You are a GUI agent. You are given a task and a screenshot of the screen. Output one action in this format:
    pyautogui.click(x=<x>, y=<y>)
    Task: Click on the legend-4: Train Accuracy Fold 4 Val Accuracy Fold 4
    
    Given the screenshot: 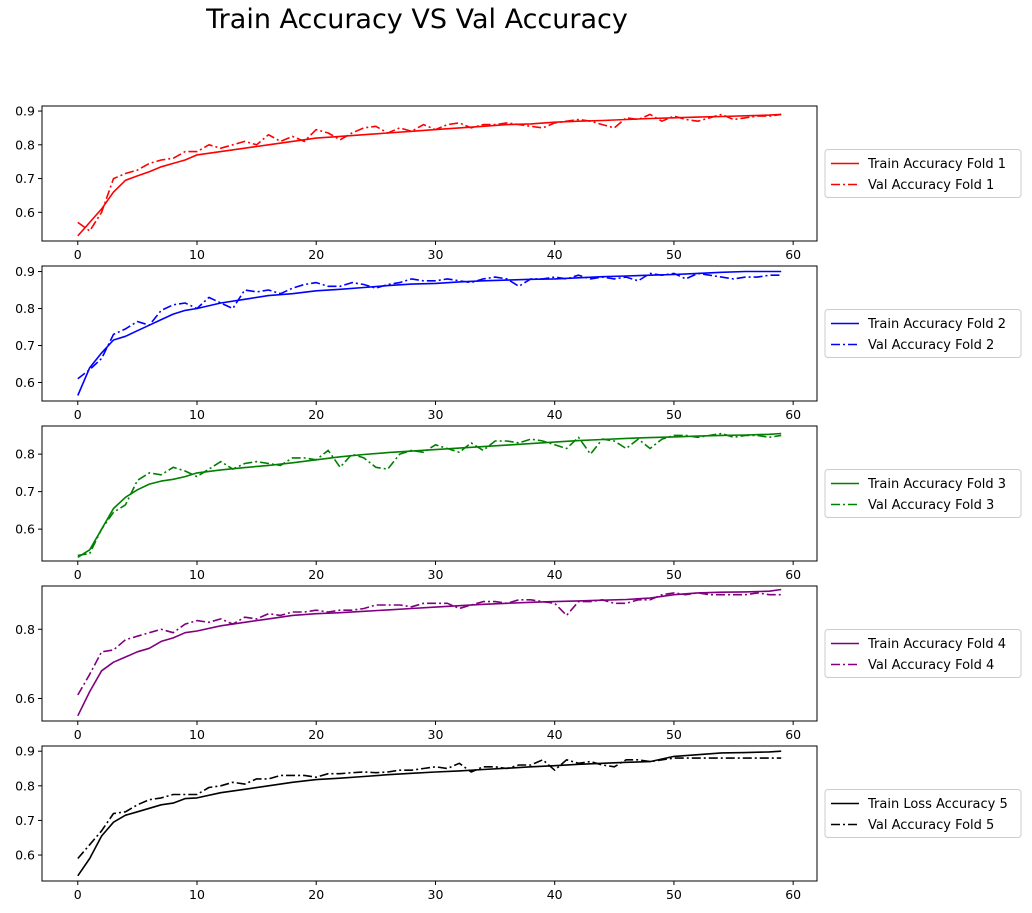 What is the action you would take?
    pyautogui.click(x=923, y=653)
    